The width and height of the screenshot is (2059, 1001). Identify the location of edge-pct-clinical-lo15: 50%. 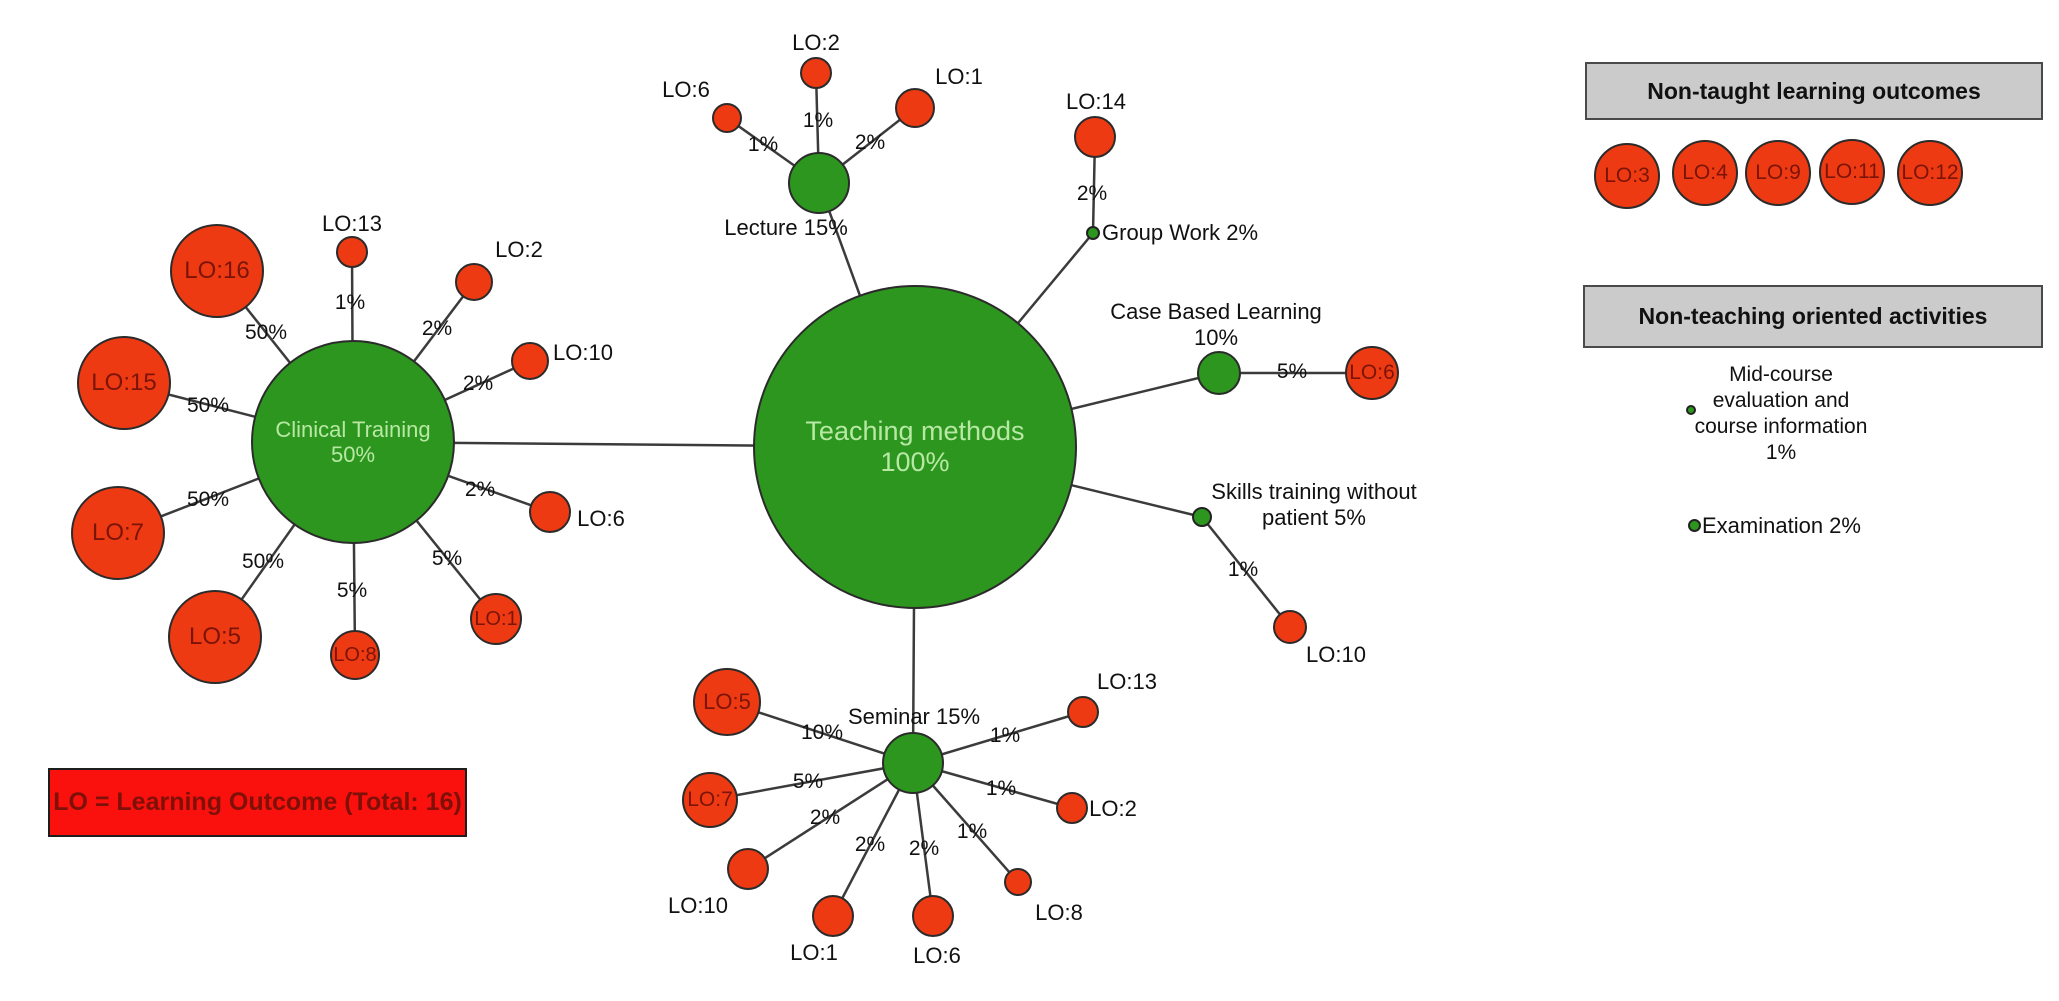
(208, 405).